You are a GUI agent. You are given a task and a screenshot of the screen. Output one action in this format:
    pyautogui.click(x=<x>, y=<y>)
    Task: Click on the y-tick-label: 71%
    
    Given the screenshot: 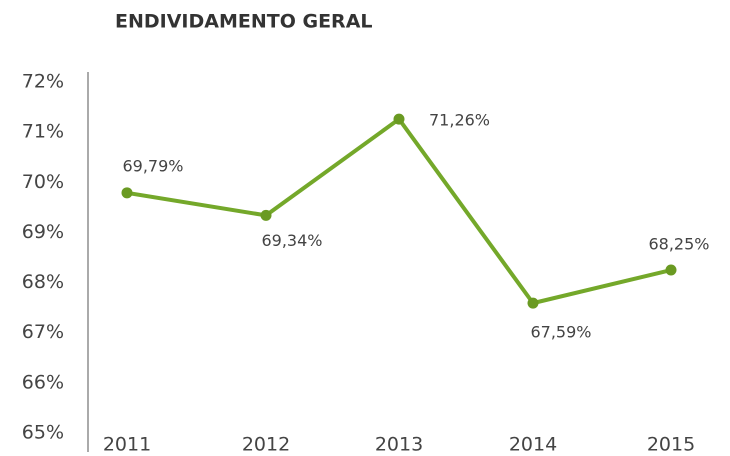 What is the action you would take?
    pyautogui.click(x=43, y=132)
    